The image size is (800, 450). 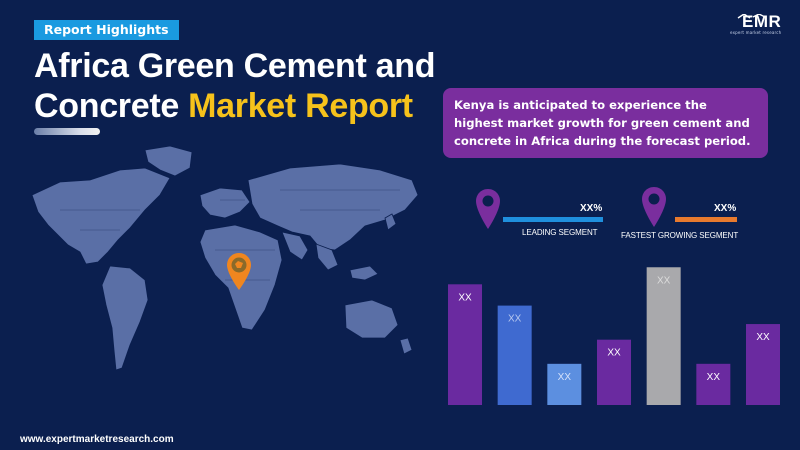 I want to click on logo-subtitle: expert market research, so click(x=756, y=32).